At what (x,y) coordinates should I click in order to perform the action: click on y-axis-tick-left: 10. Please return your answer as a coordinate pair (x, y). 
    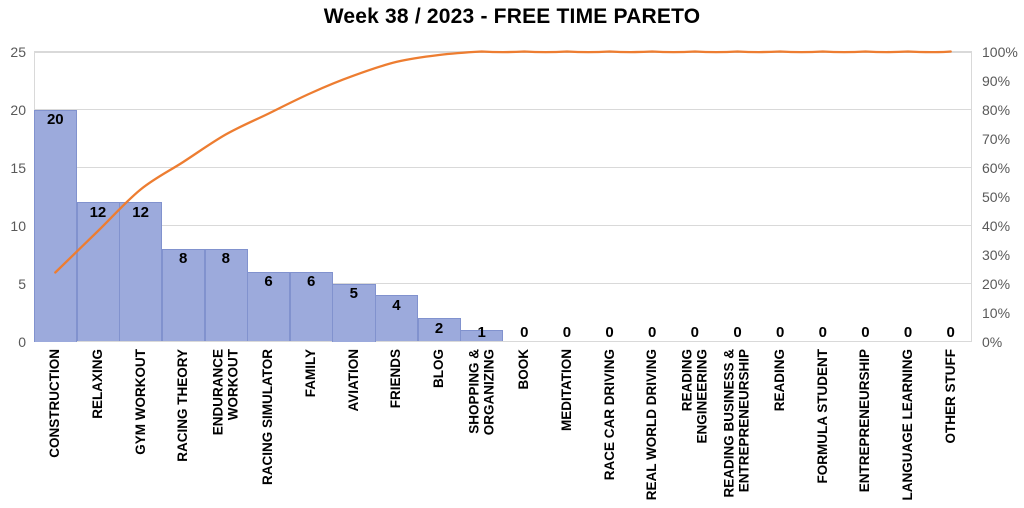
    Looking at the image, I should click on (18, 225).